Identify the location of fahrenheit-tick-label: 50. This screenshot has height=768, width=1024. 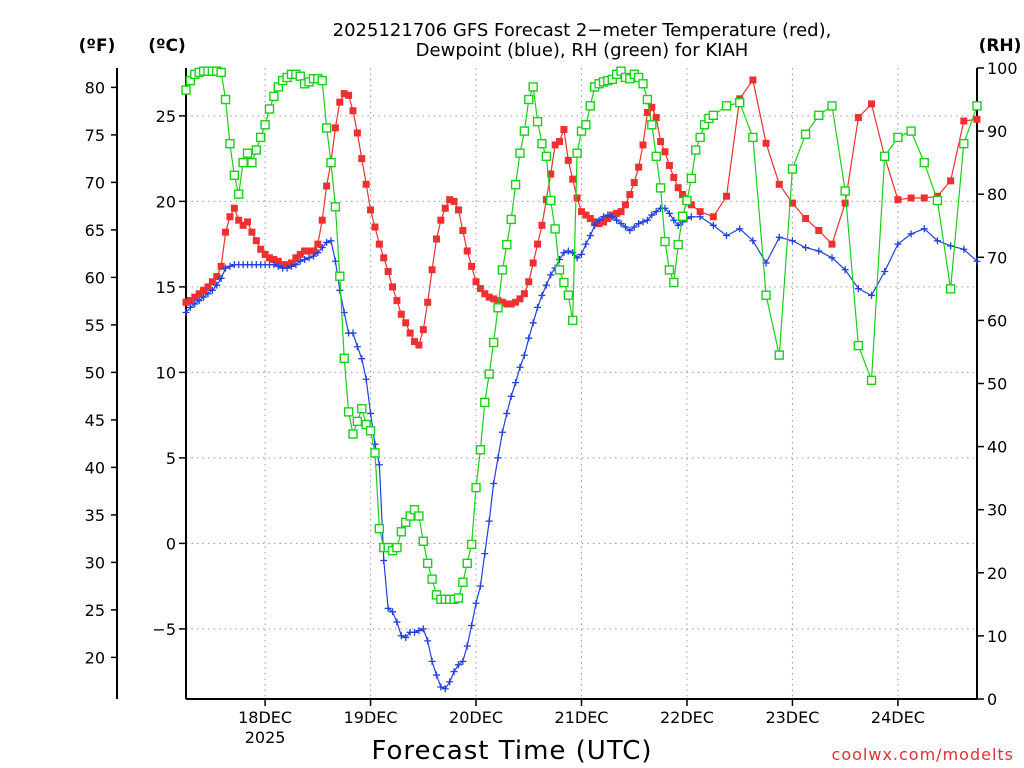
(95, 372).